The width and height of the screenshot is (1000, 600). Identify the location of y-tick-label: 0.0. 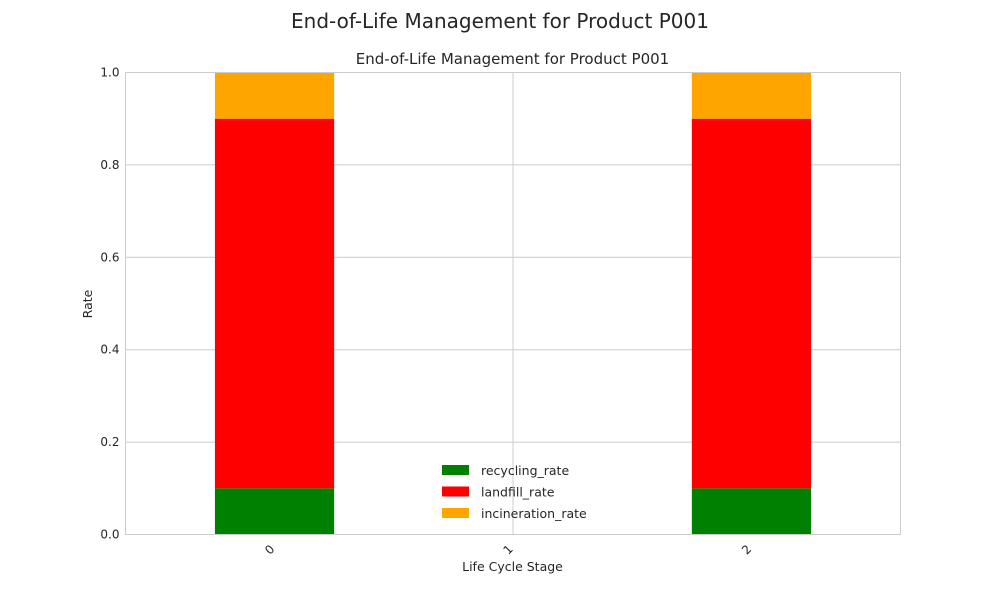
(109, 535).